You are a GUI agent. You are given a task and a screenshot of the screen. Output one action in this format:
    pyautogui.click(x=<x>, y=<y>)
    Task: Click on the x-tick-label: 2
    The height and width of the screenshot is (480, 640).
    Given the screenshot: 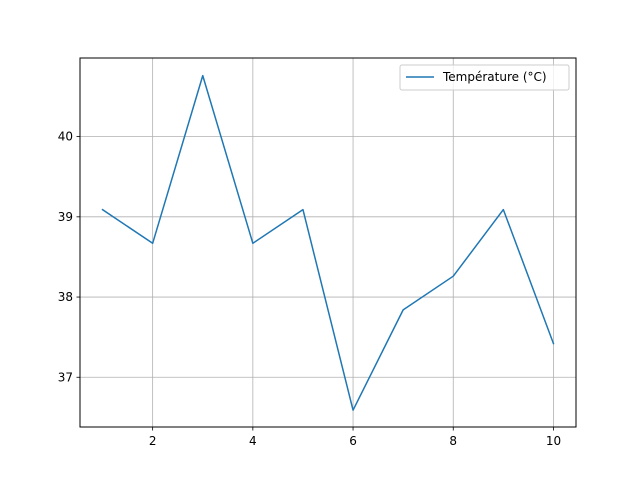 What is the action you would take?
    pyautogui.click(x=153, y=441)
    